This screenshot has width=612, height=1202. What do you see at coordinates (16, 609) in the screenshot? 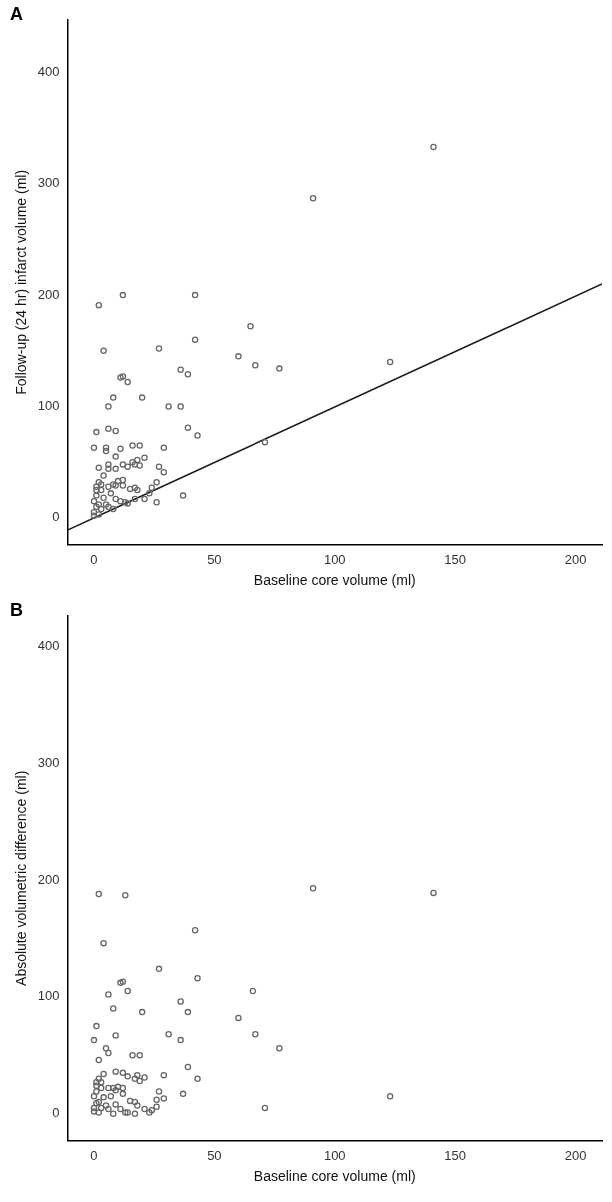
I see `text: B` at bounding box center [16, 609].